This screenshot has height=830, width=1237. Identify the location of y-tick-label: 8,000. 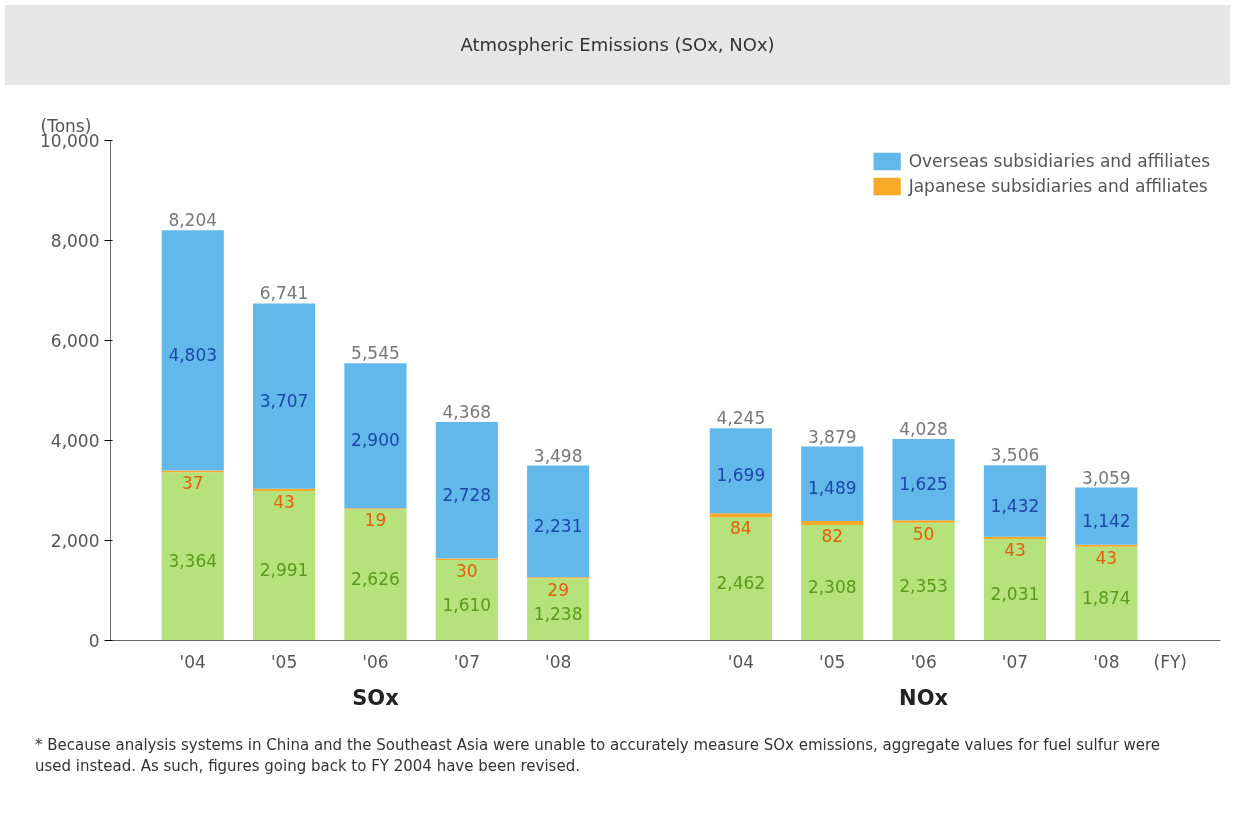
(75, 241).